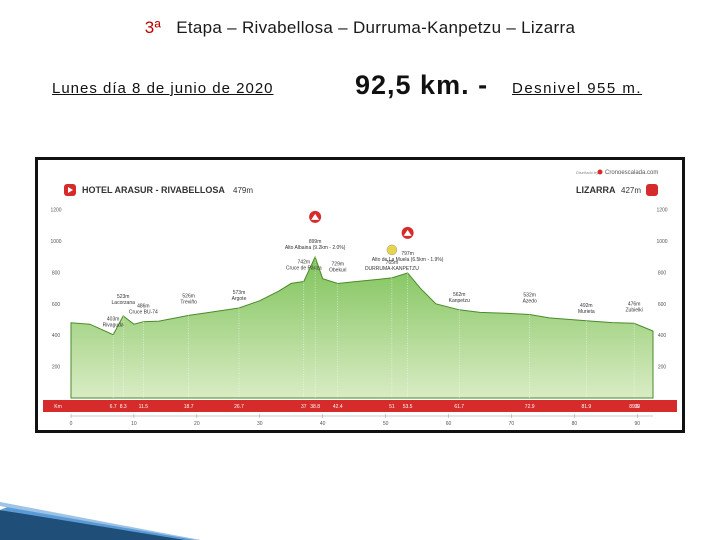 This screenshot has width=720, height=540. What do you see at coordinates (153, 27) in the screenshot?
I see `title-stage: 3ª` at bounding box center [153, 27].